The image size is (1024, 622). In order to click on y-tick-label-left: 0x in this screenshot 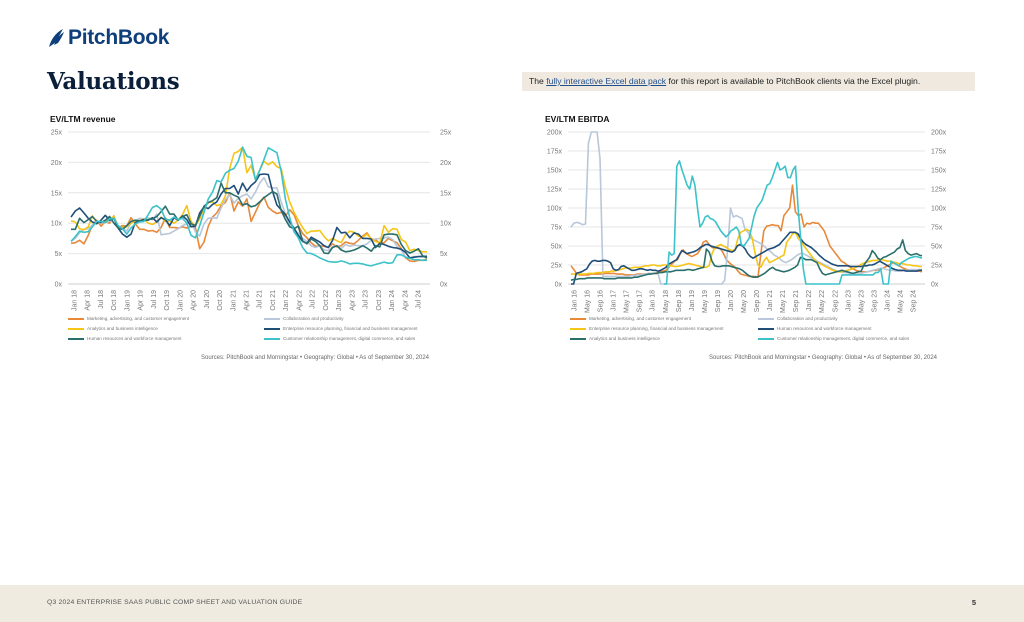, I will do `click(559, 285)`.